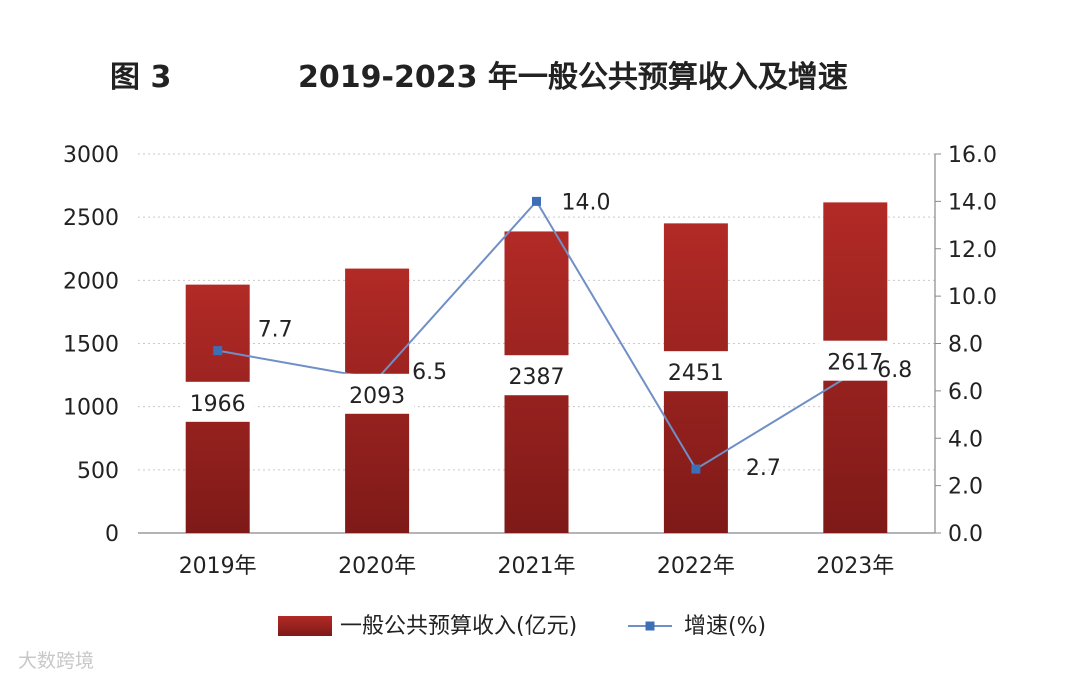 This screenshot has height=680, width=1080. What do you see at coordinates (458, 626) in the screenshot?
I see `legend-bar-label: 一般公共预算收入(亿元)` at bounding box center [458, 626].